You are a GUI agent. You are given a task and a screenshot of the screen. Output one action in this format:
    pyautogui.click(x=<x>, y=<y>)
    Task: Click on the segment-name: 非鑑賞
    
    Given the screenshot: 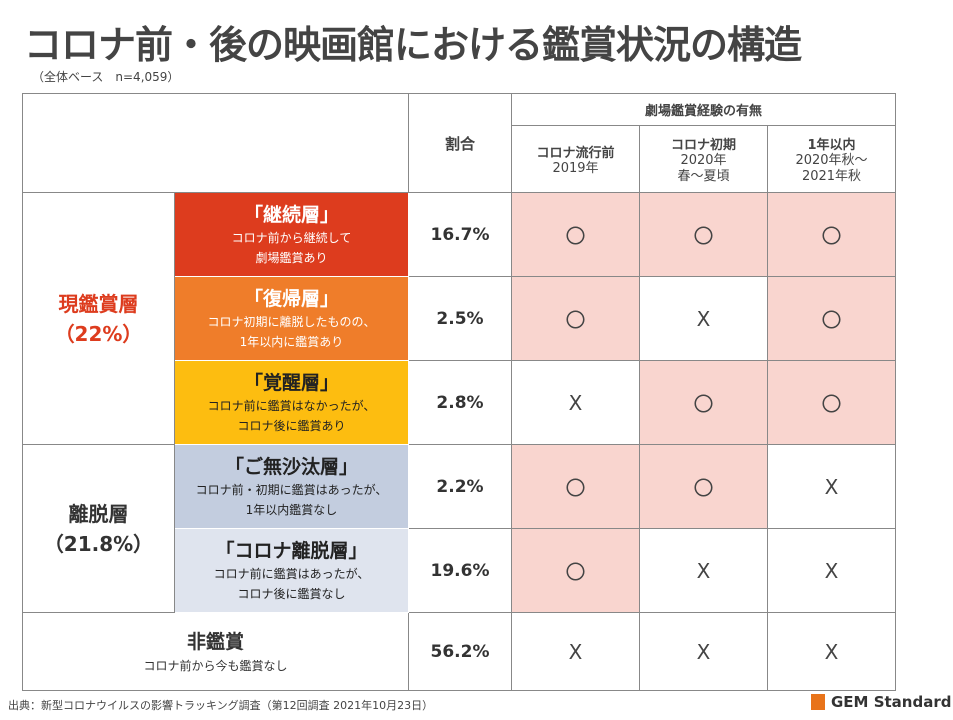 What is the action you would take?
    pyautogui.click(x=215, y=641)
    